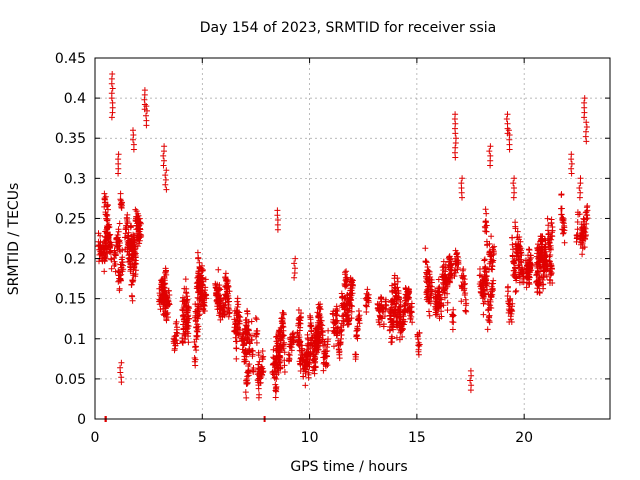  I want to click on x-tick-label: 15, so click(417, 438).